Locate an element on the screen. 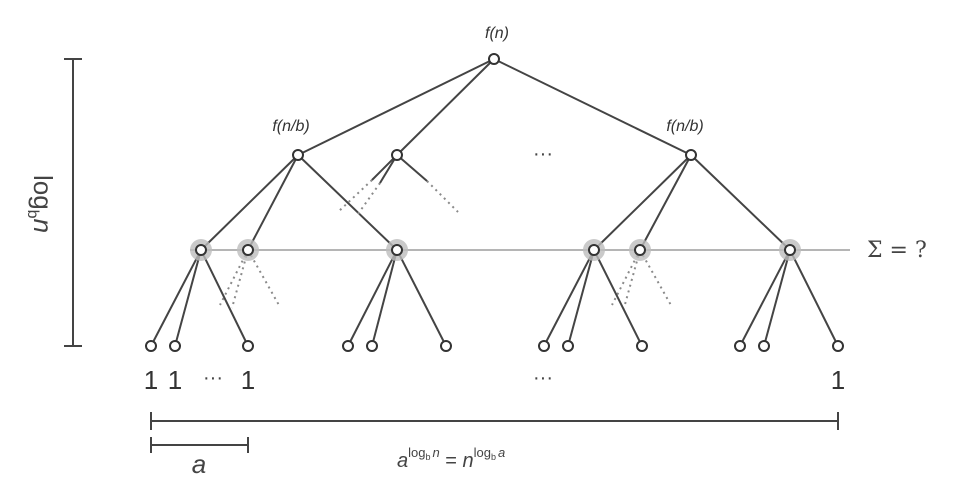 The image size is (962, 481). height-label-arg: n is located at coordinates (43, 226).